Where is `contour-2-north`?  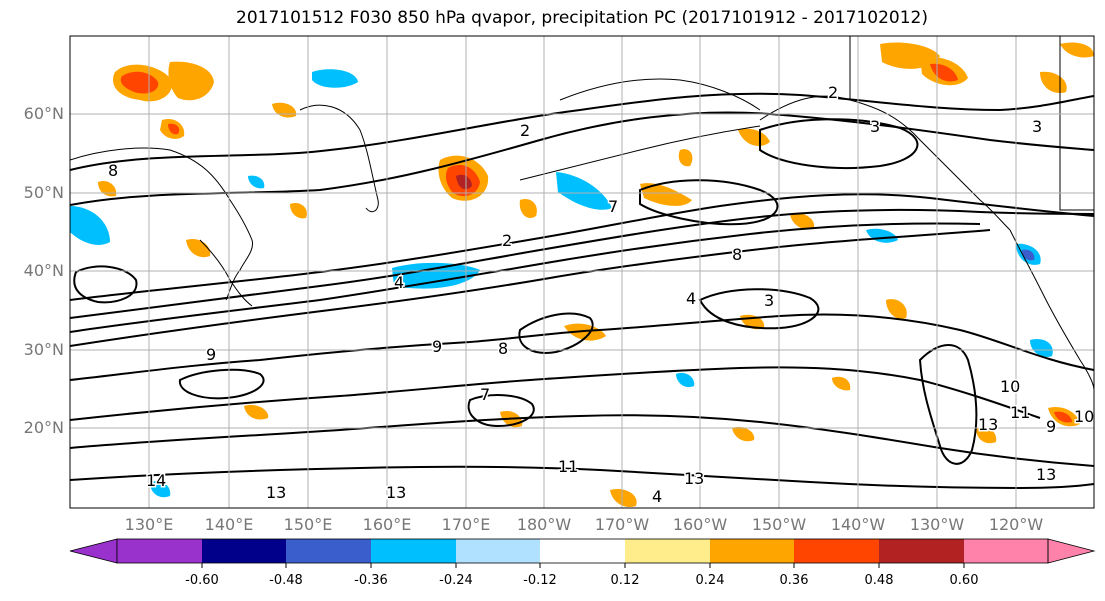 contour-2-north is located at coordinates (582, 131).